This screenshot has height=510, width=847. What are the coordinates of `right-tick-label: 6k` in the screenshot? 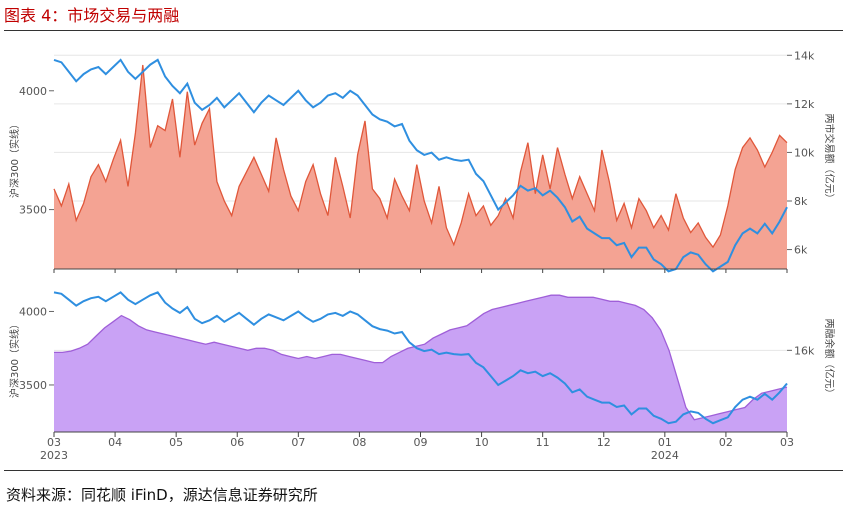 It's located at (801, 250).